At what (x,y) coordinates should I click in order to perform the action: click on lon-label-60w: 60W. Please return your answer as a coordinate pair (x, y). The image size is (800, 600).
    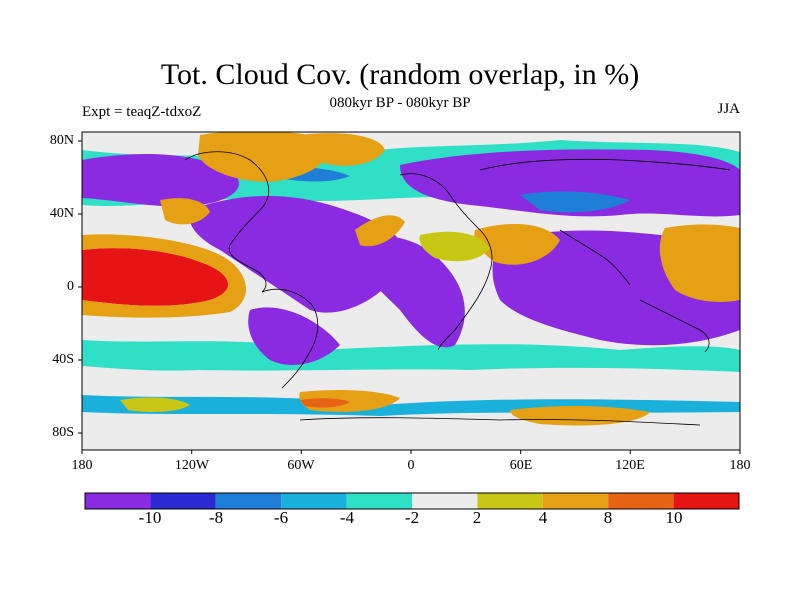
    Looking at the image, I should click on (301, 465).